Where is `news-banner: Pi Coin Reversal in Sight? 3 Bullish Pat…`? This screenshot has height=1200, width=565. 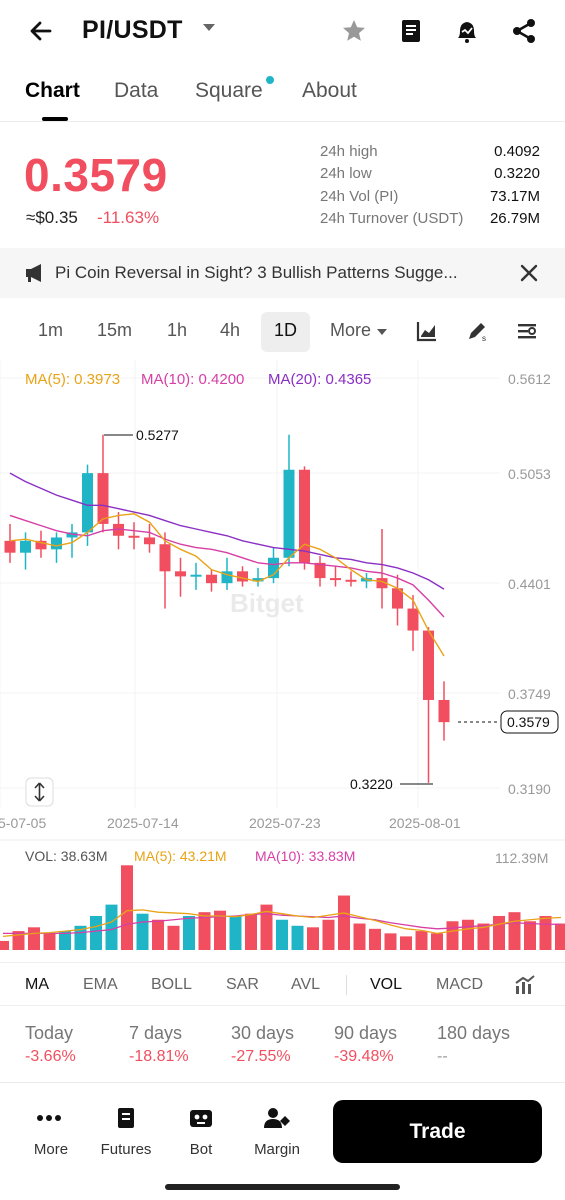 news-banner: Pi Coin Reversal in Sight? 3 Bullish Pat… is located at coordinates (282, 273).